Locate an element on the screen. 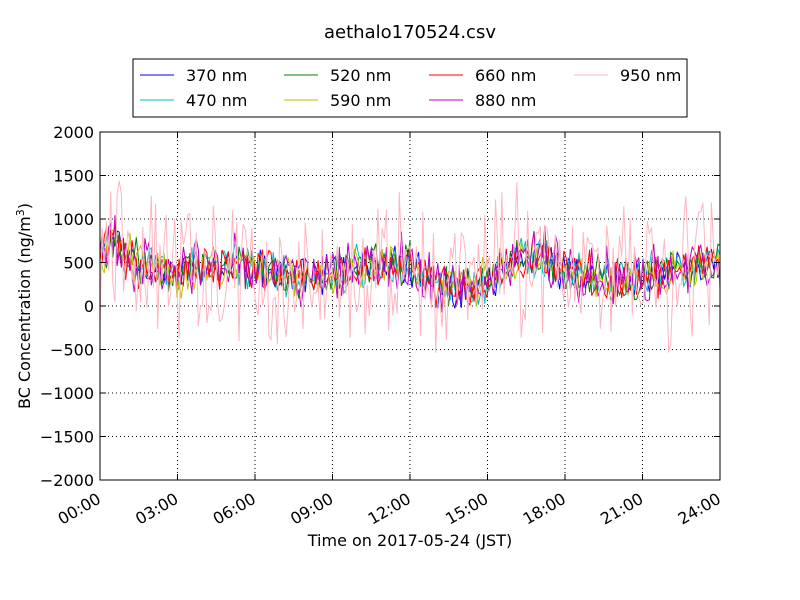 The height and width of the screenshot is (600, 800). legend-box is located at coordinates (410, 88).